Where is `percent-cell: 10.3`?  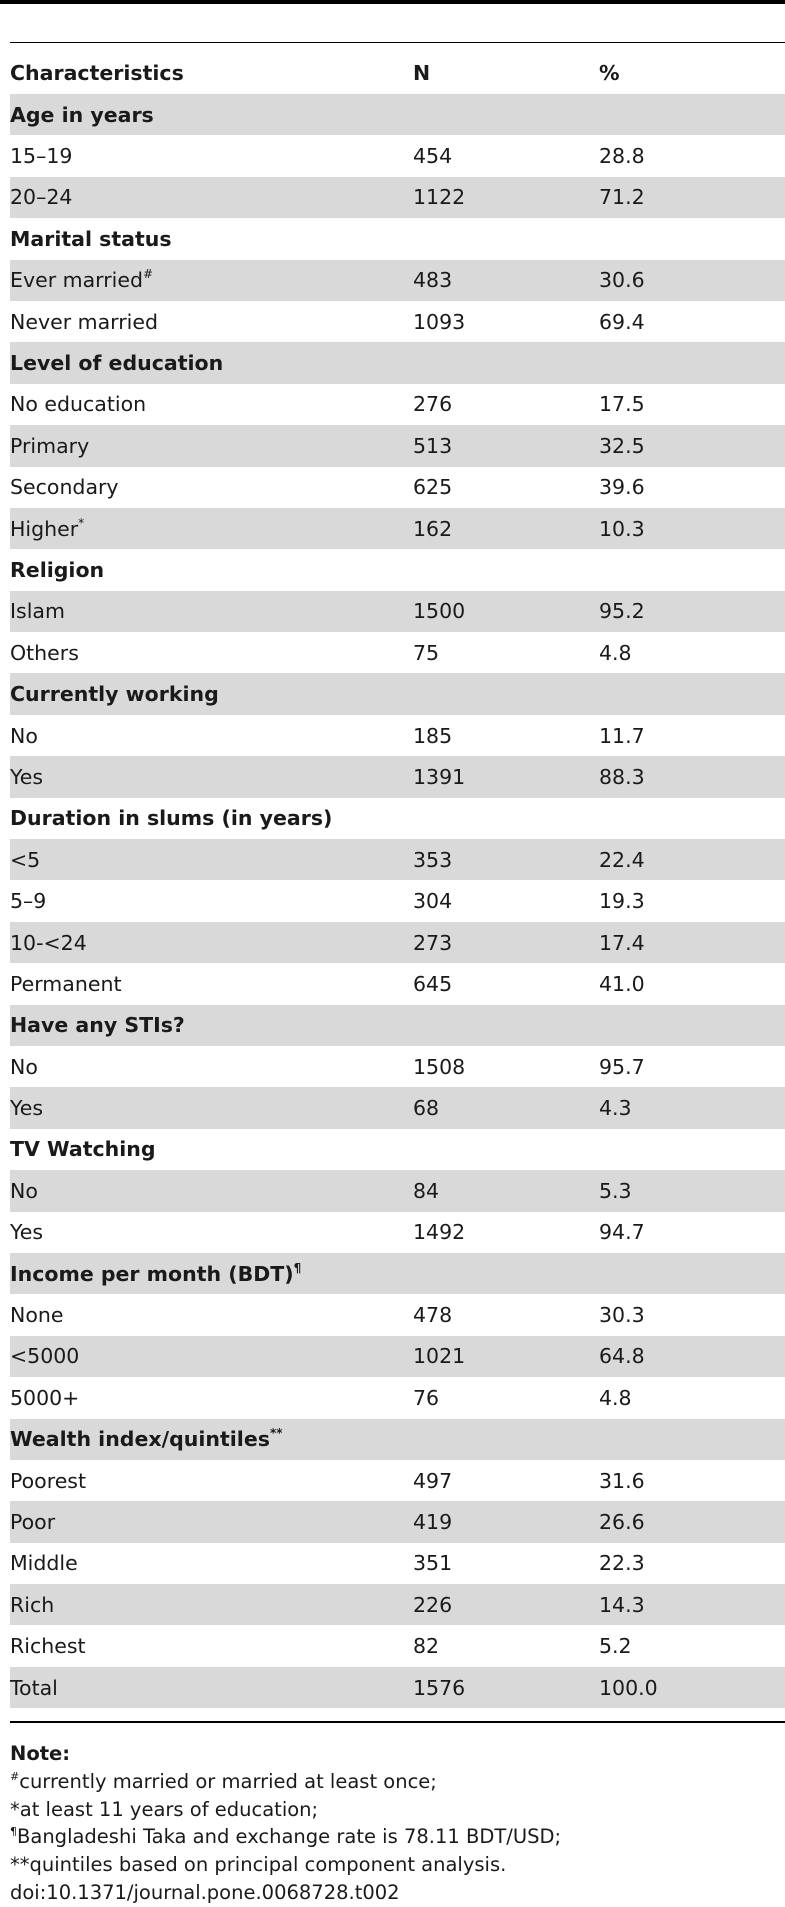 percent-cell: 10.3 is located at coordinates (692, 528).